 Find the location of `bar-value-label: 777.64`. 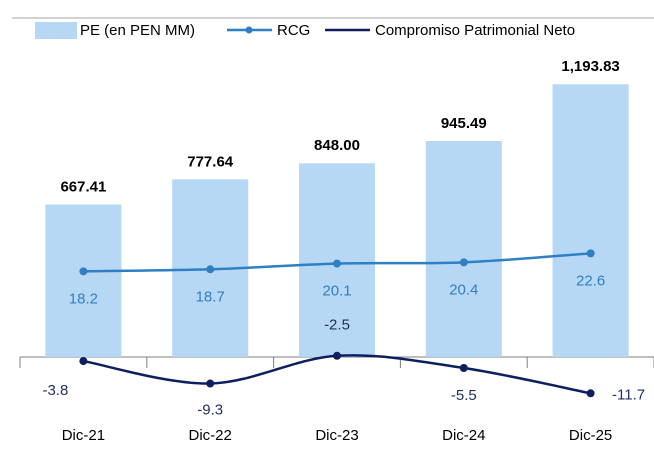

bar-value-label: 777.64 is located at coordinates (210, 161).